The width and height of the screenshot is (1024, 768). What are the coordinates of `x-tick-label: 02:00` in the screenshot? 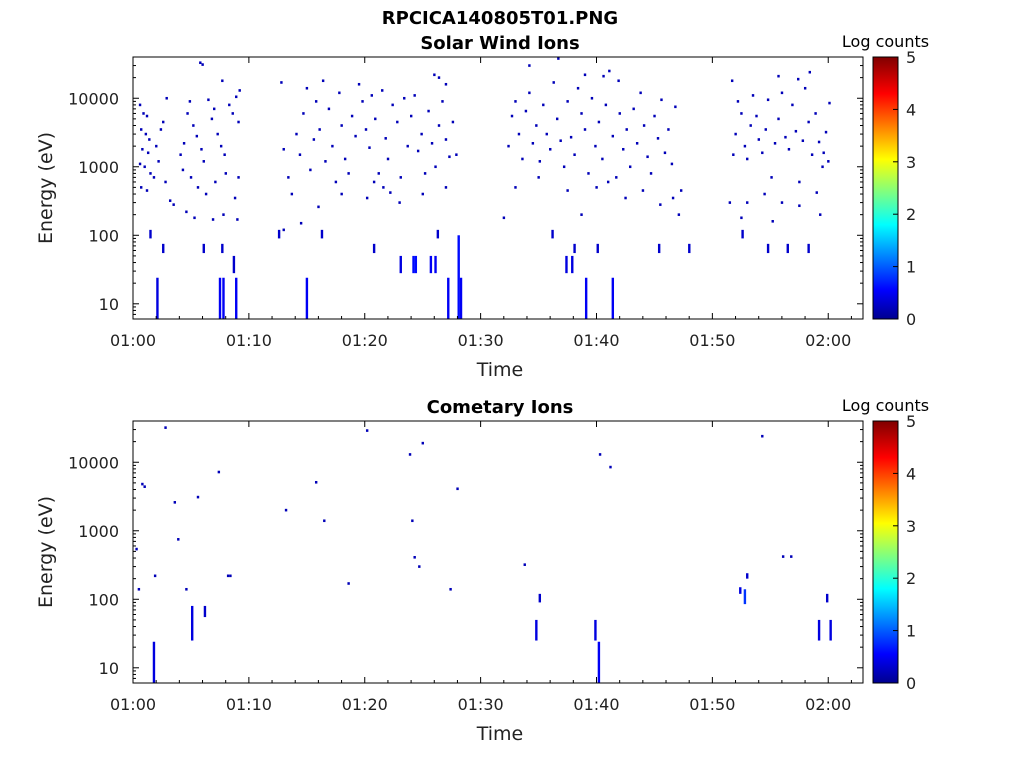 It's located at (828, 340).